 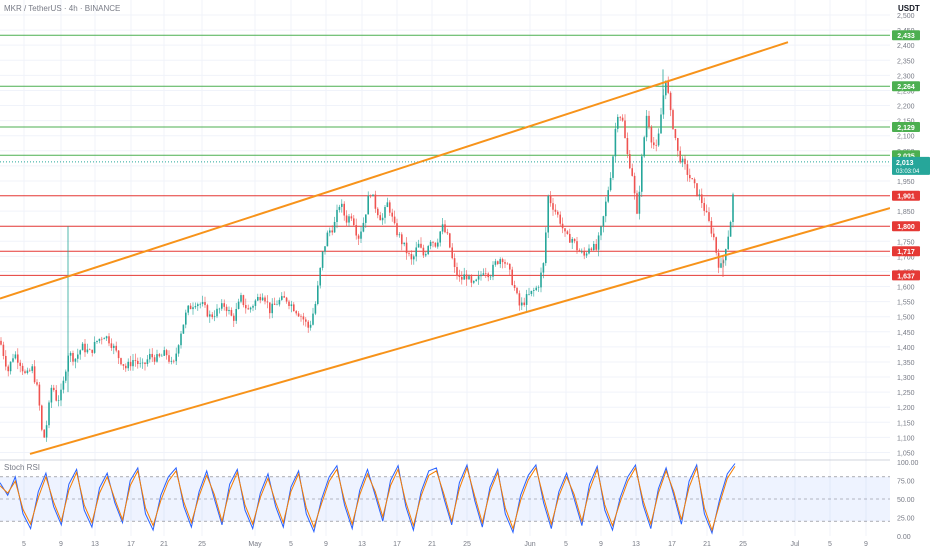 I want to click on level-price-text: 1,901, so click(x=906, y=197).